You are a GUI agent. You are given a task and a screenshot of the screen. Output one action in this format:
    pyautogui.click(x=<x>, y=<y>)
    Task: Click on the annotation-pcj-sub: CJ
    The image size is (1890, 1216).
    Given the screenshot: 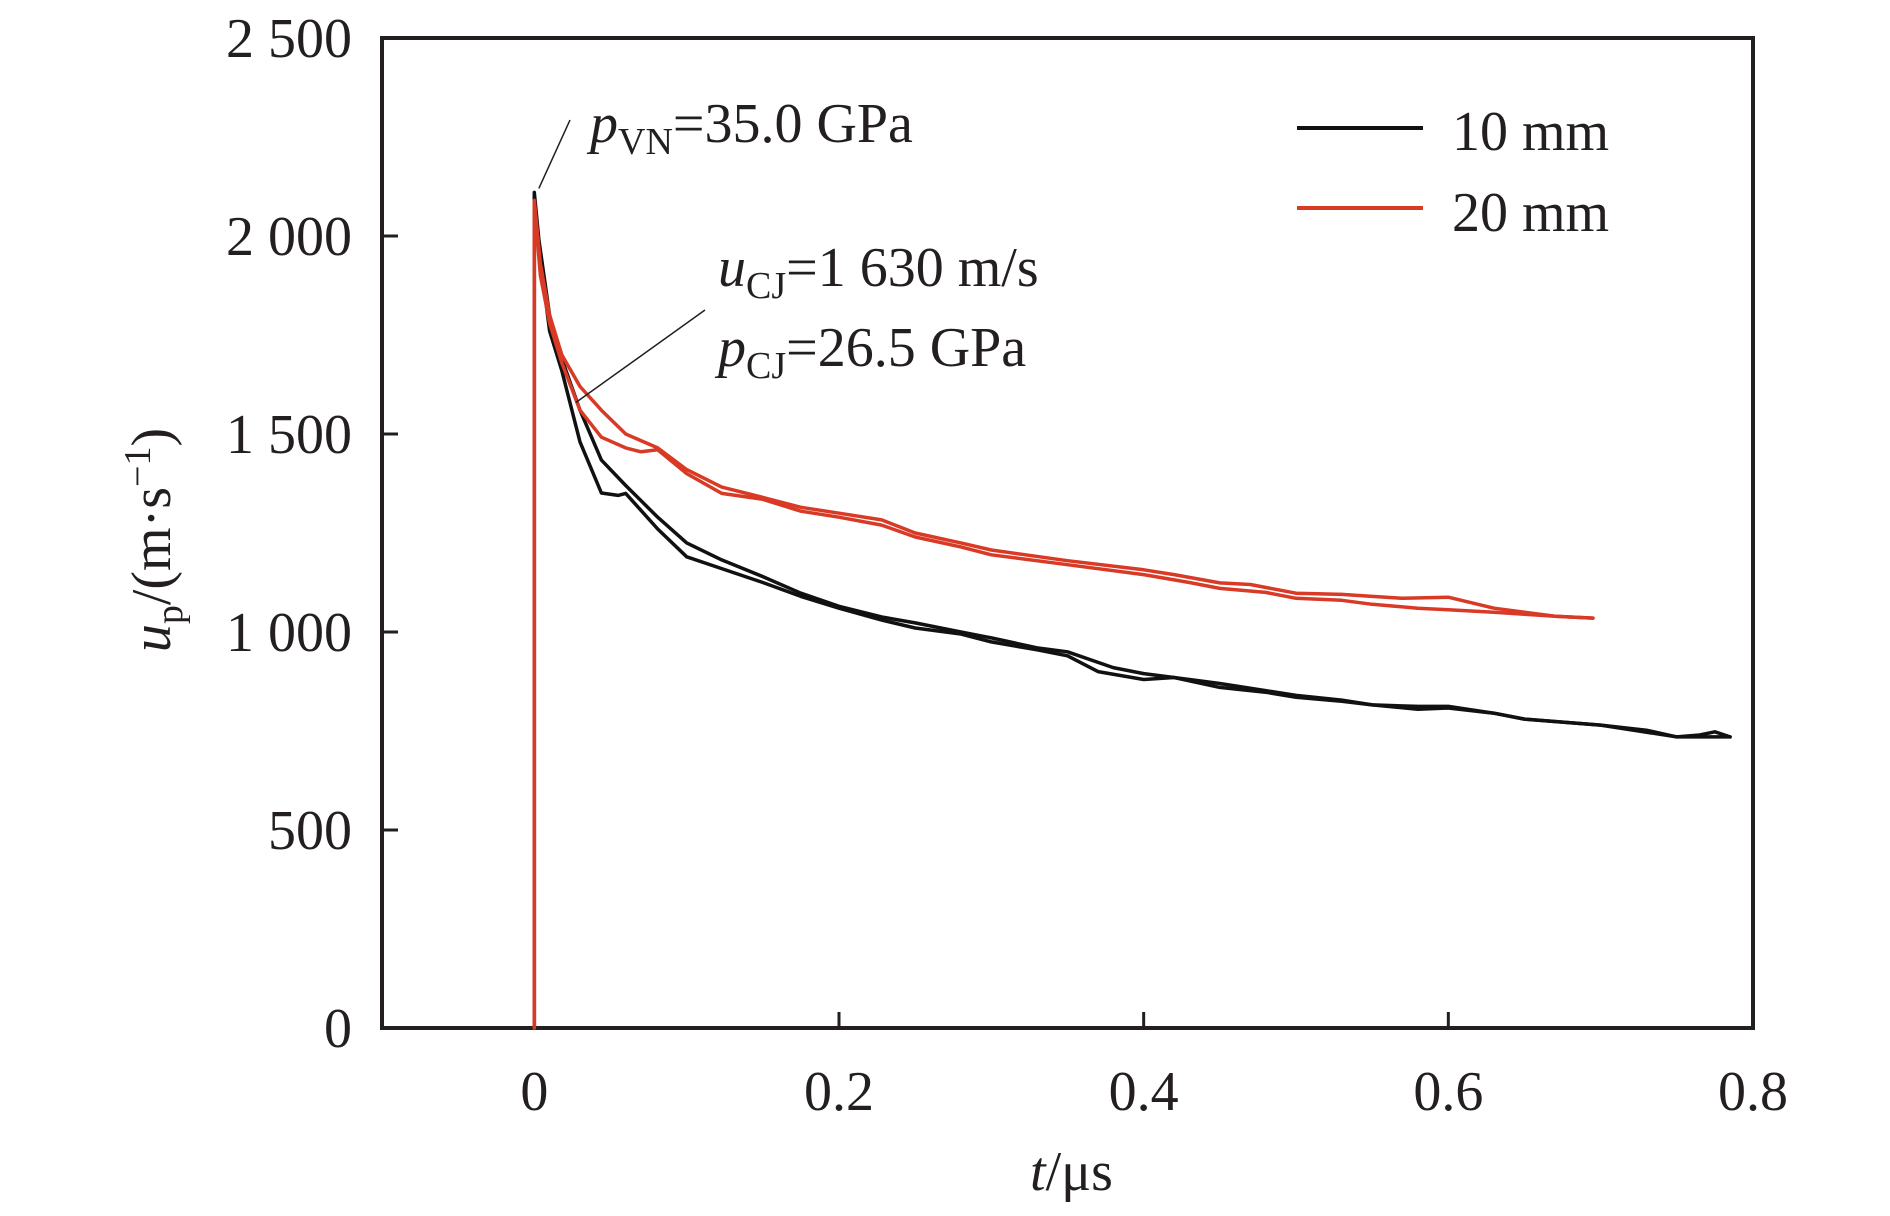 What is the action you would take?
    pyautogui.click(x=766, y=366)
    